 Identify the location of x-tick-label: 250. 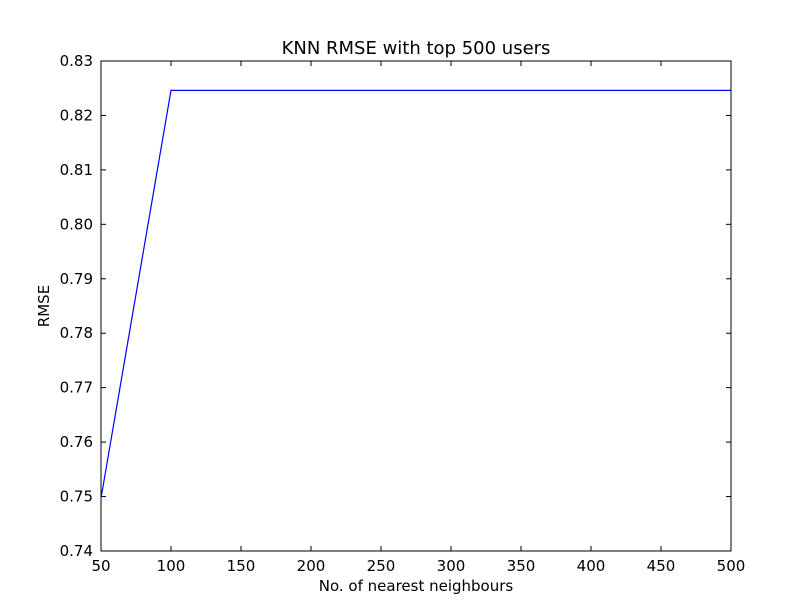
(381, 566).